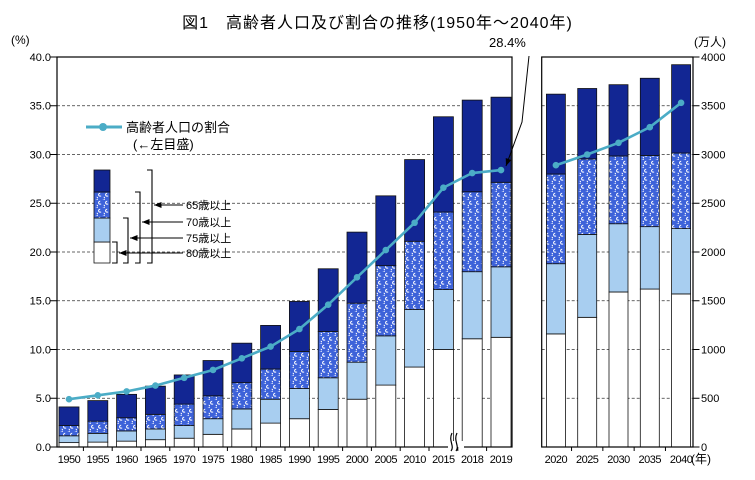 Image resolution: width=755 pixels, height=480 pixels. Describe the element at coordinates (299, 329) in the screenshot. I see `ratio-point-1990` at that location.